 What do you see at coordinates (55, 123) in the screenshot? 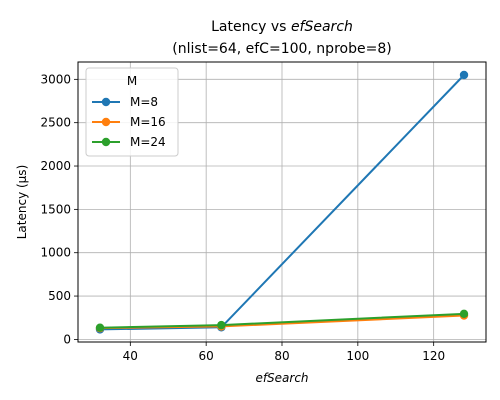
I see `y-tick-label: 2500` at bounding box center [55, 123].